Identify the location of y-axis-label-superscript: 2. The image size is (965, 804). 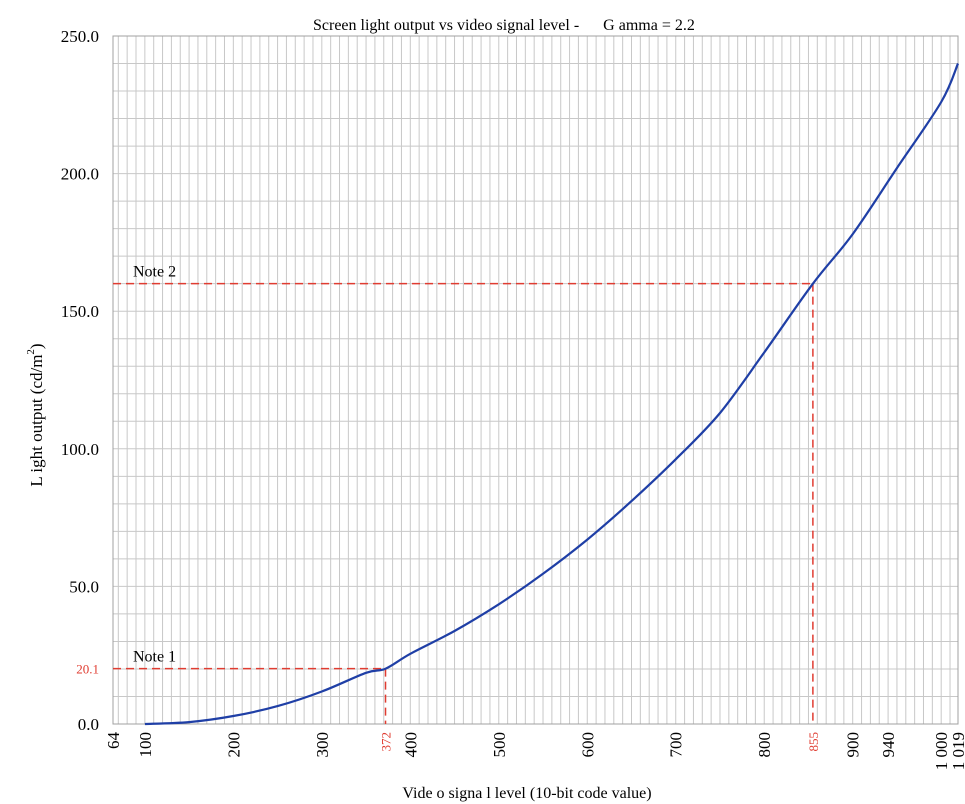
(31, 352).